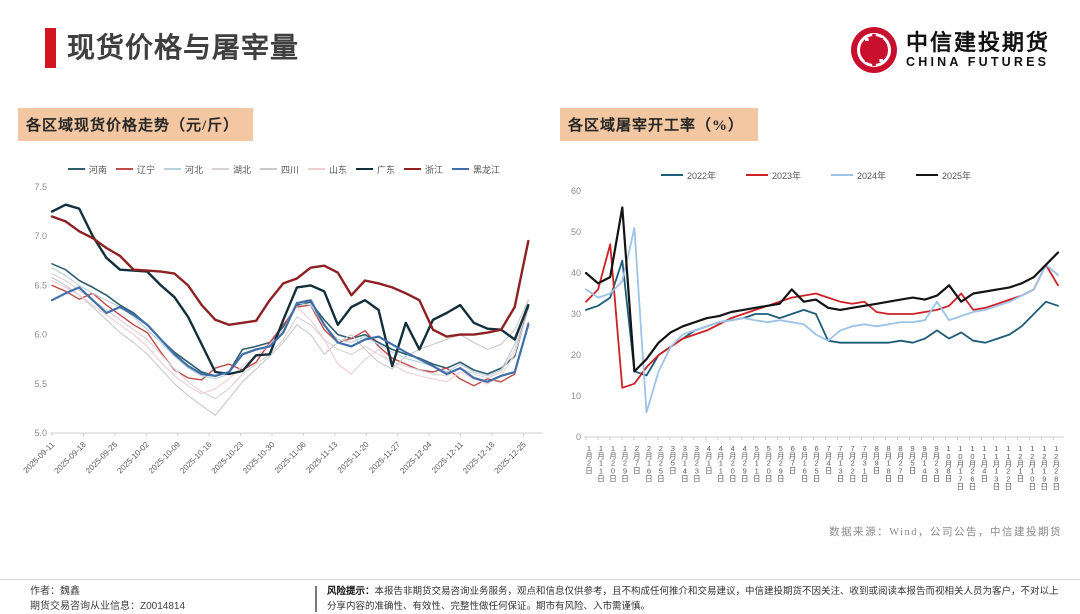  I want to click on svg-text: 6月16日, so click(804, 463).